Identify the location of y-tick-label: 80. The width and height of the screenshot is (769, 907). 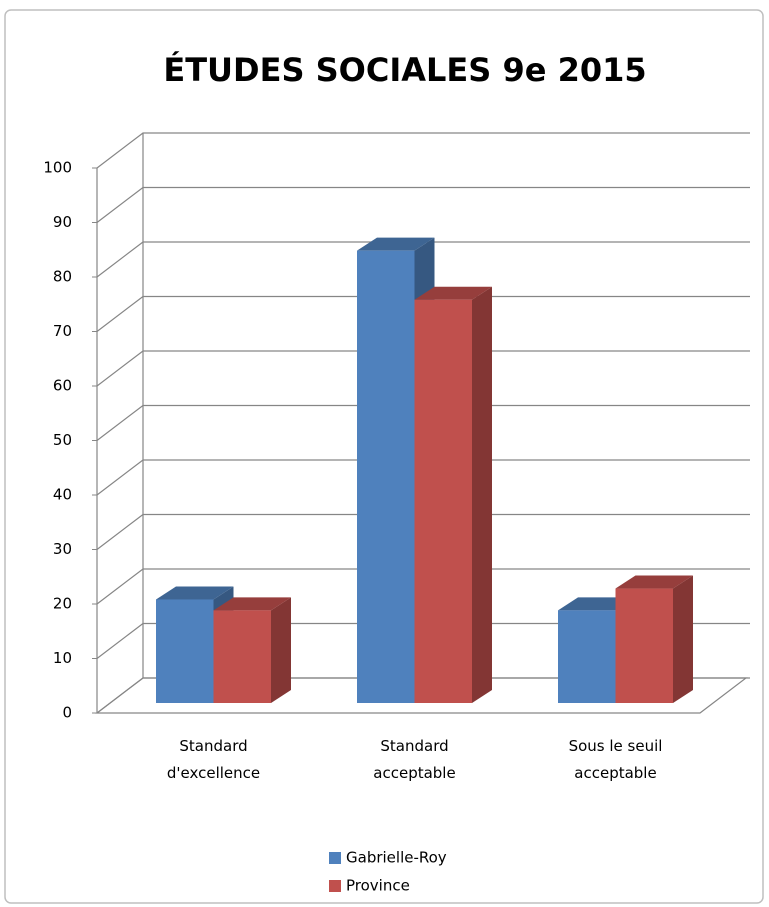
(62, 277).